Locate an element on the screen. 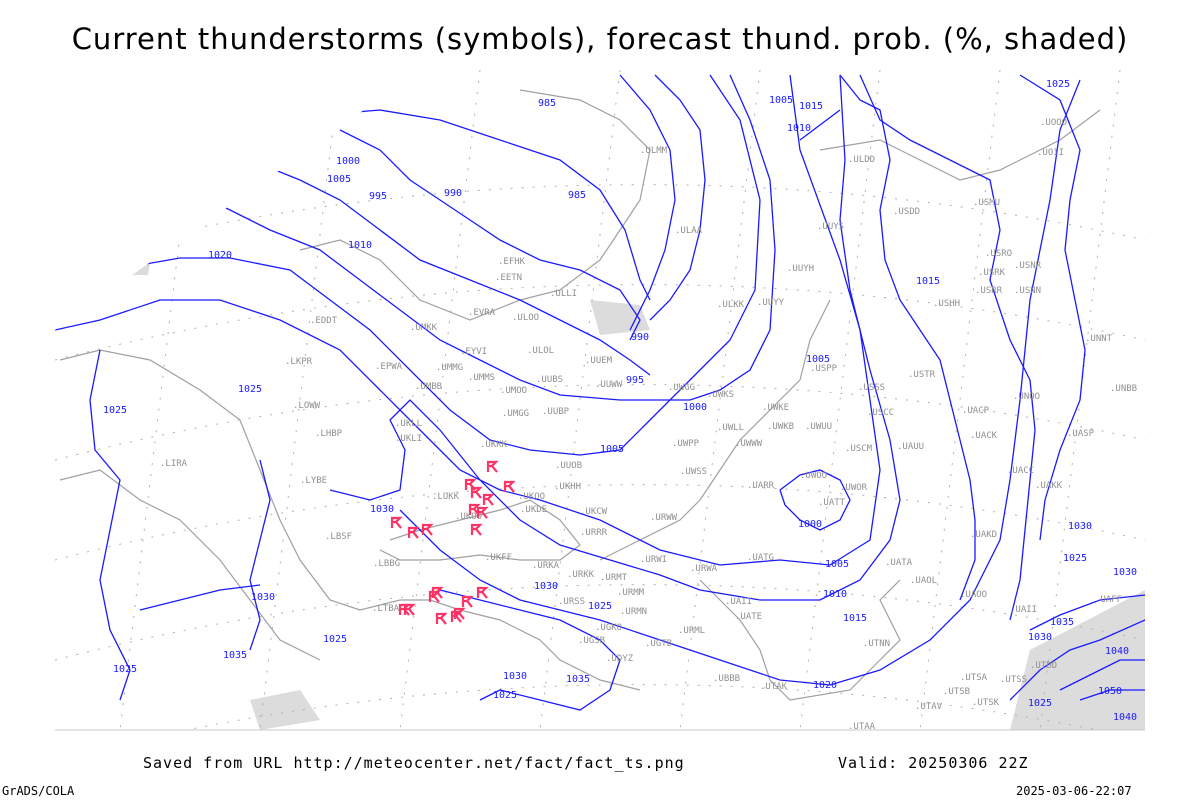  station-label: .UOOO is located at coordinates (1053, 123).